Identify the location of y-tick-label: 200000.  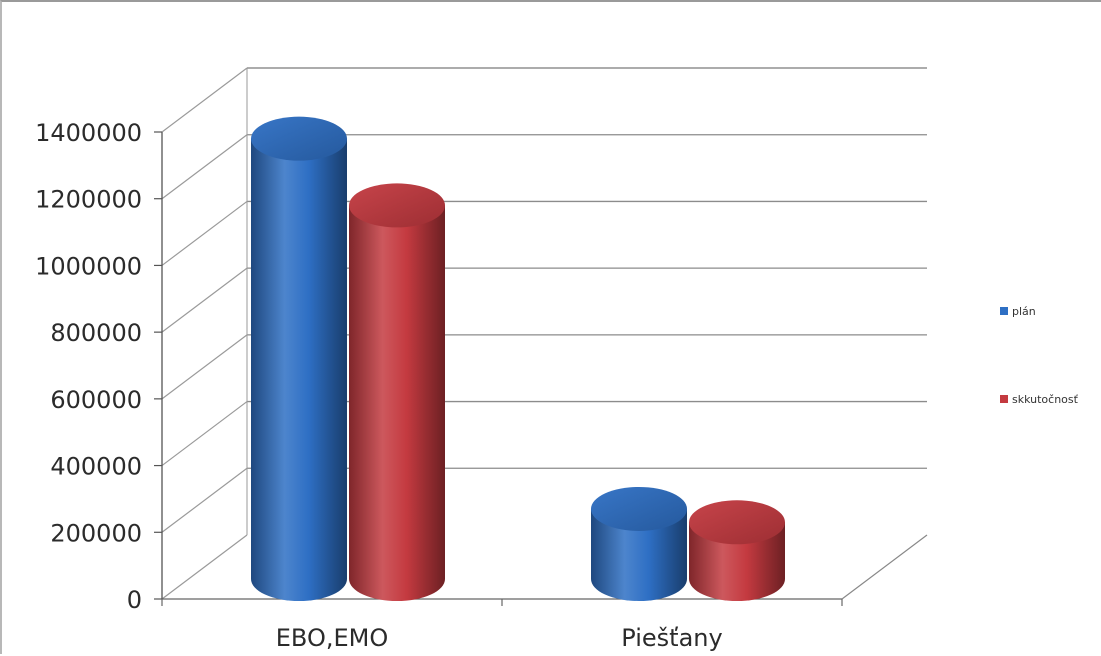
(96, 533).